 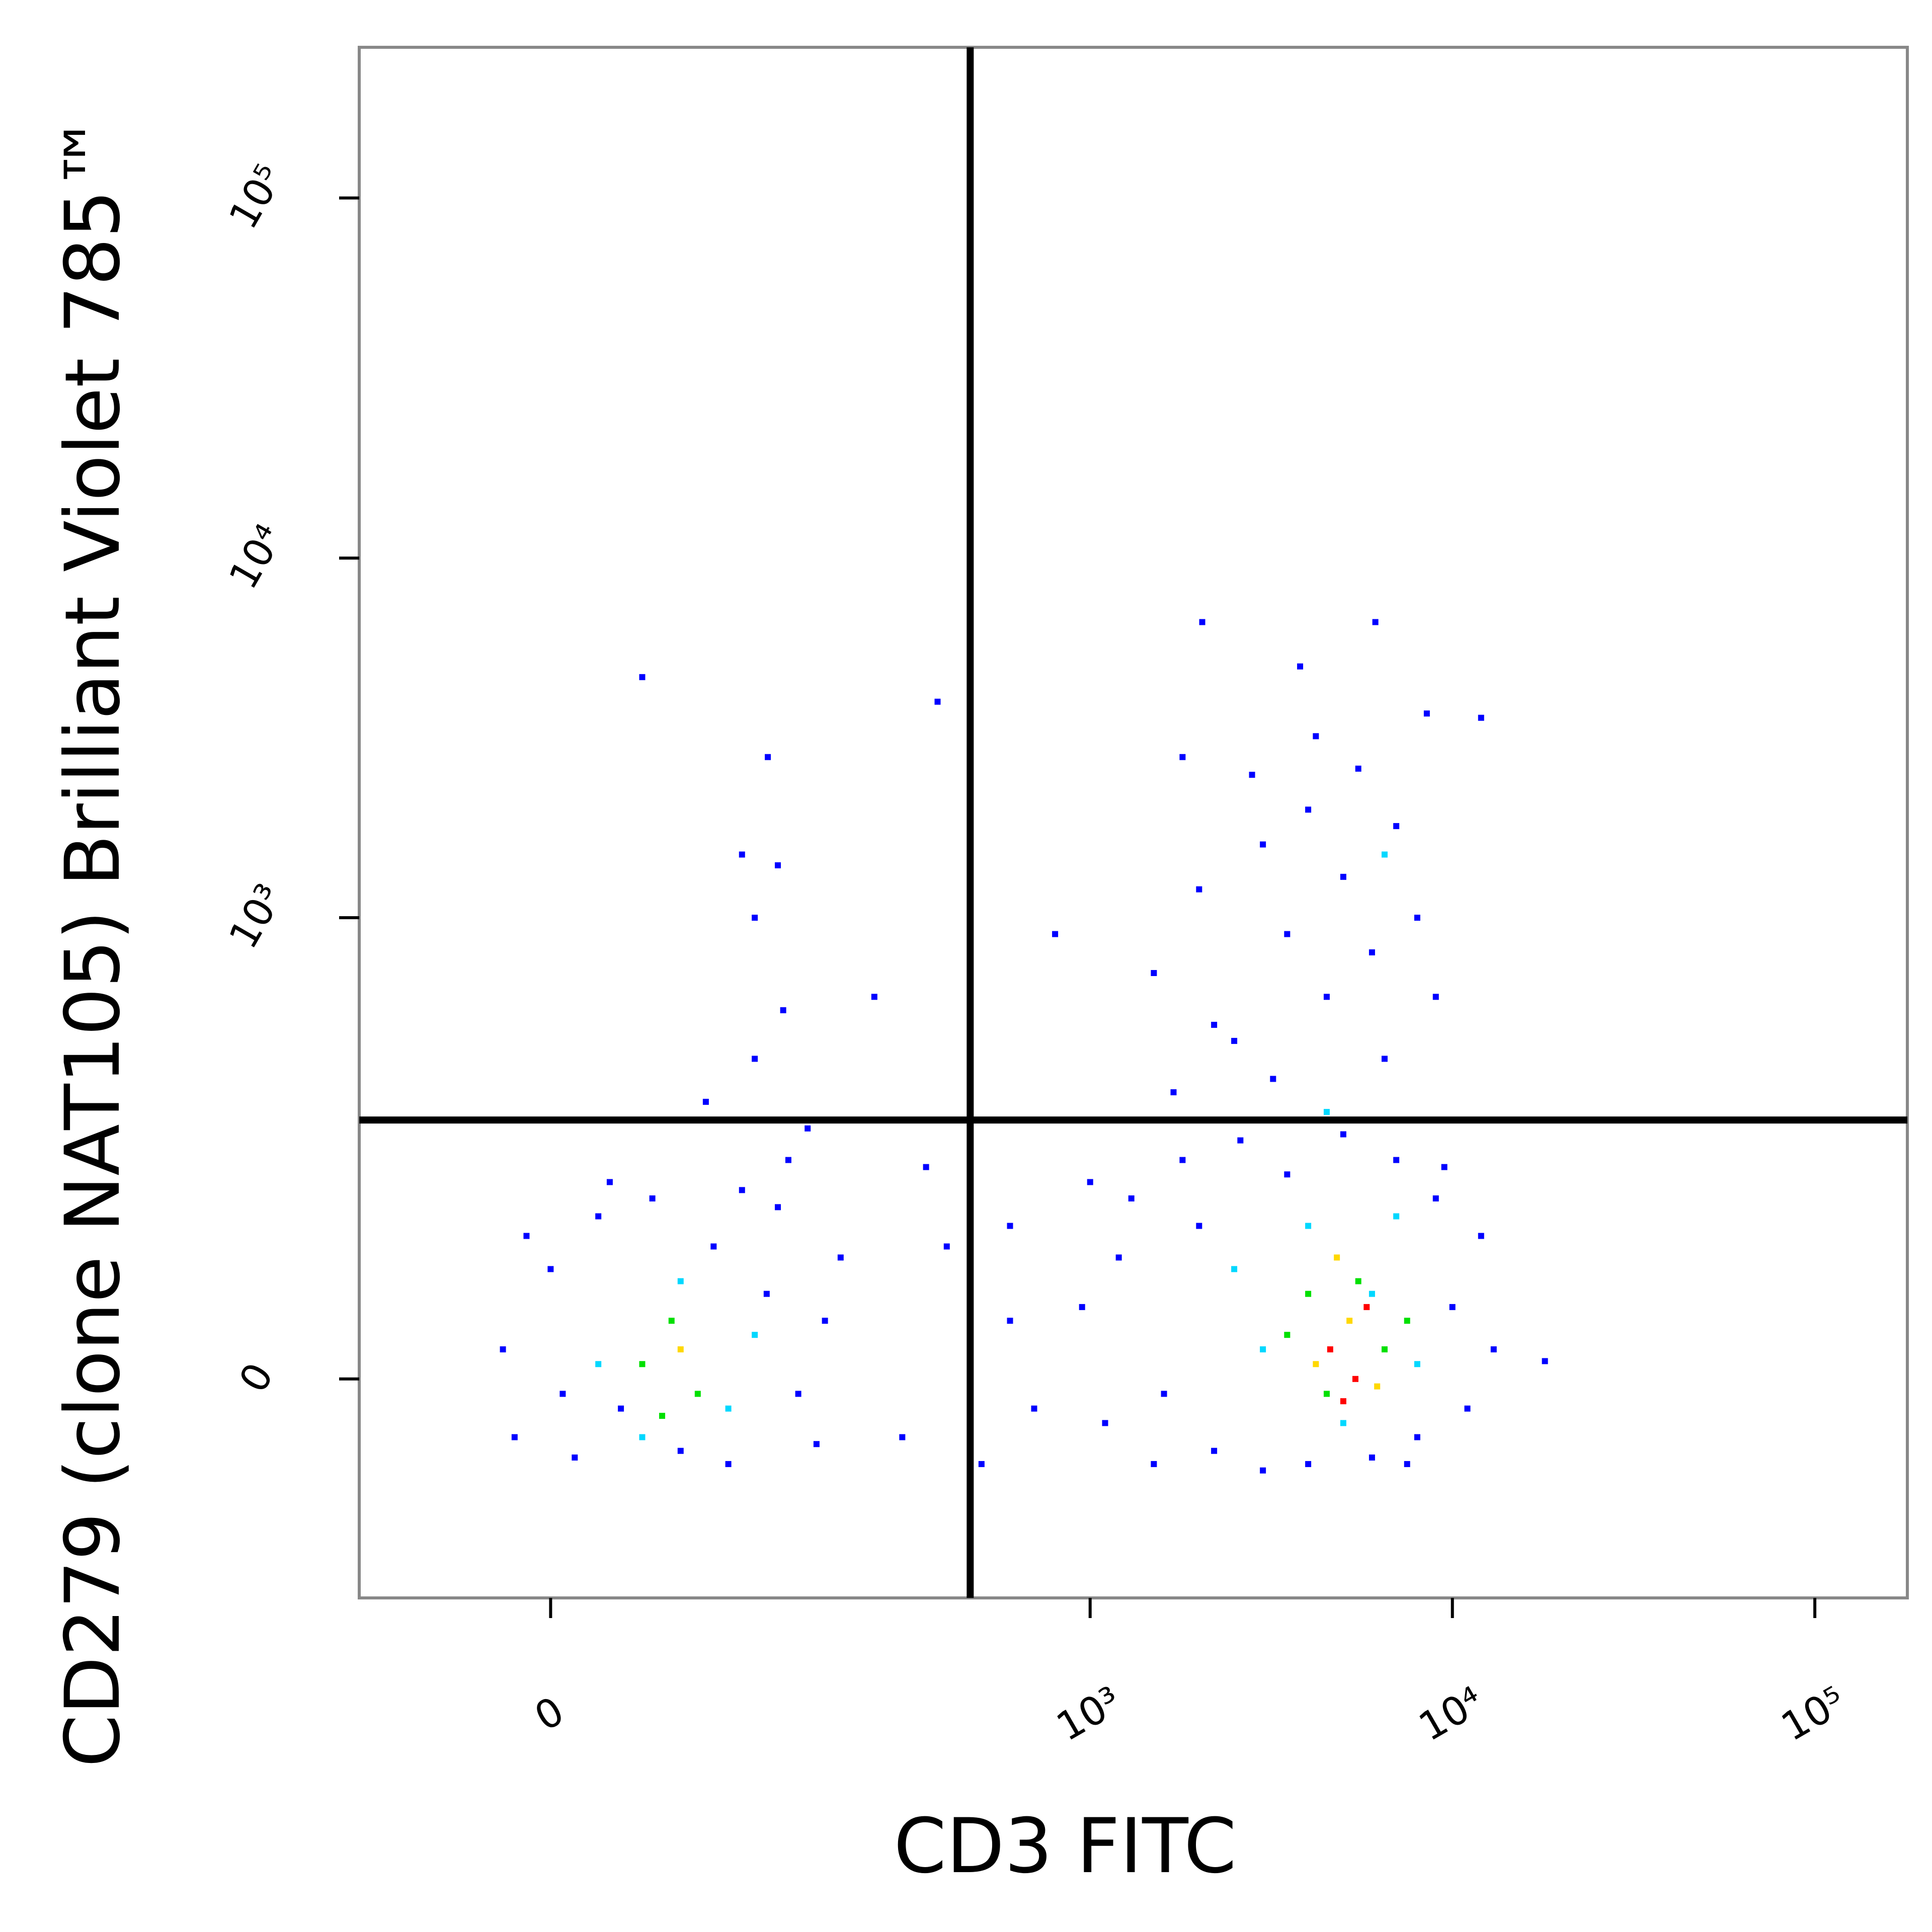 I want to click on y-tick-label: 10³, so click(x=256, y=917).